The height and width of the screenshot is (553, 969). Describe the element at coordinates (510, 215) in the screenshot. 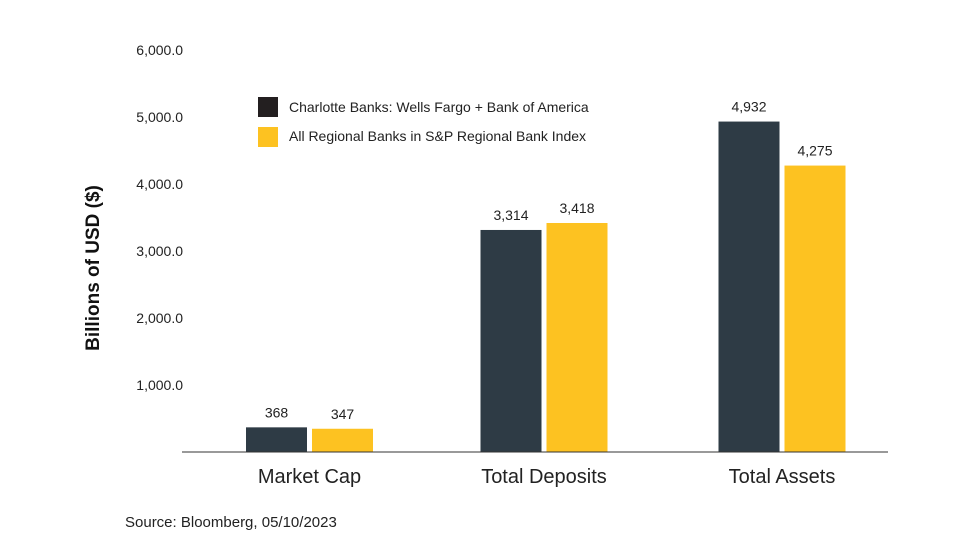

I see `data-label: 3,314` at that location.